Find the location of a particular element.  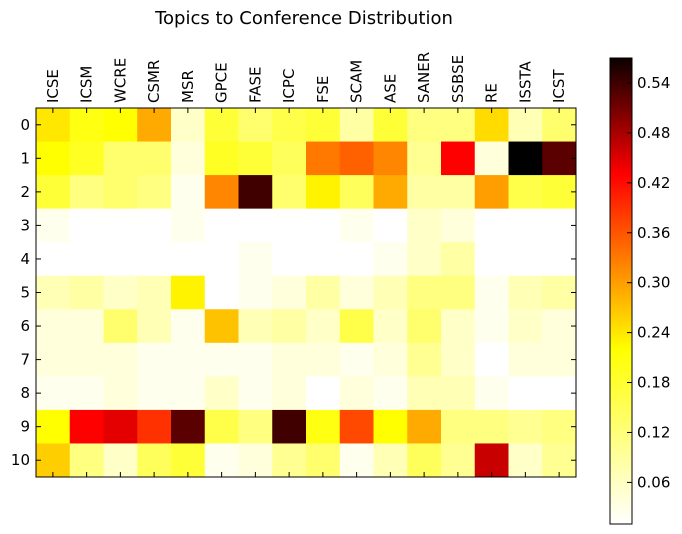

row-tick-label: 5 is located at coordinates (25, 293).